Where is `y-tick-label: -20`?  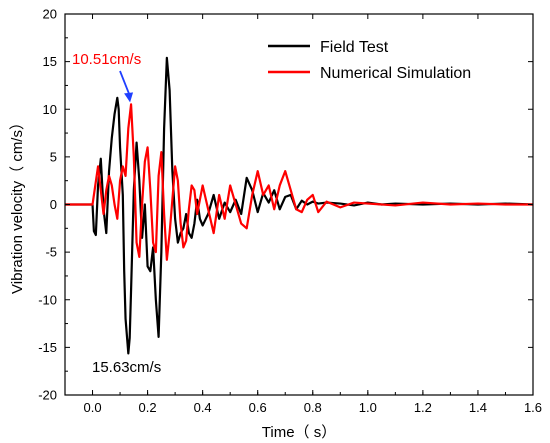
y-tick-label: -20 is located at coordinates (47, 395).